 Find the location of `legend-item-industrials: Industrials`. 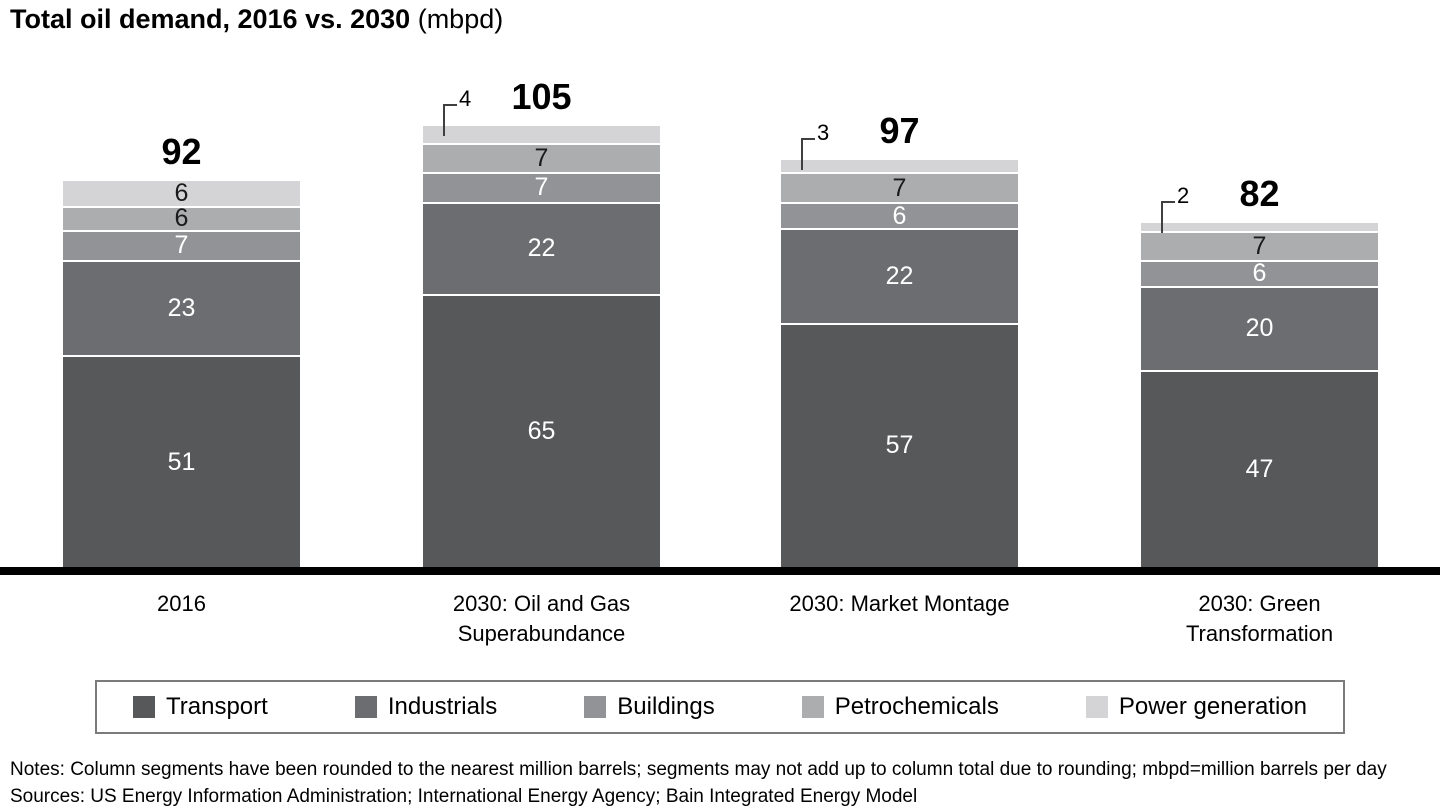

legend-item-industrials: Industrials is located at coordinates (426, 707).